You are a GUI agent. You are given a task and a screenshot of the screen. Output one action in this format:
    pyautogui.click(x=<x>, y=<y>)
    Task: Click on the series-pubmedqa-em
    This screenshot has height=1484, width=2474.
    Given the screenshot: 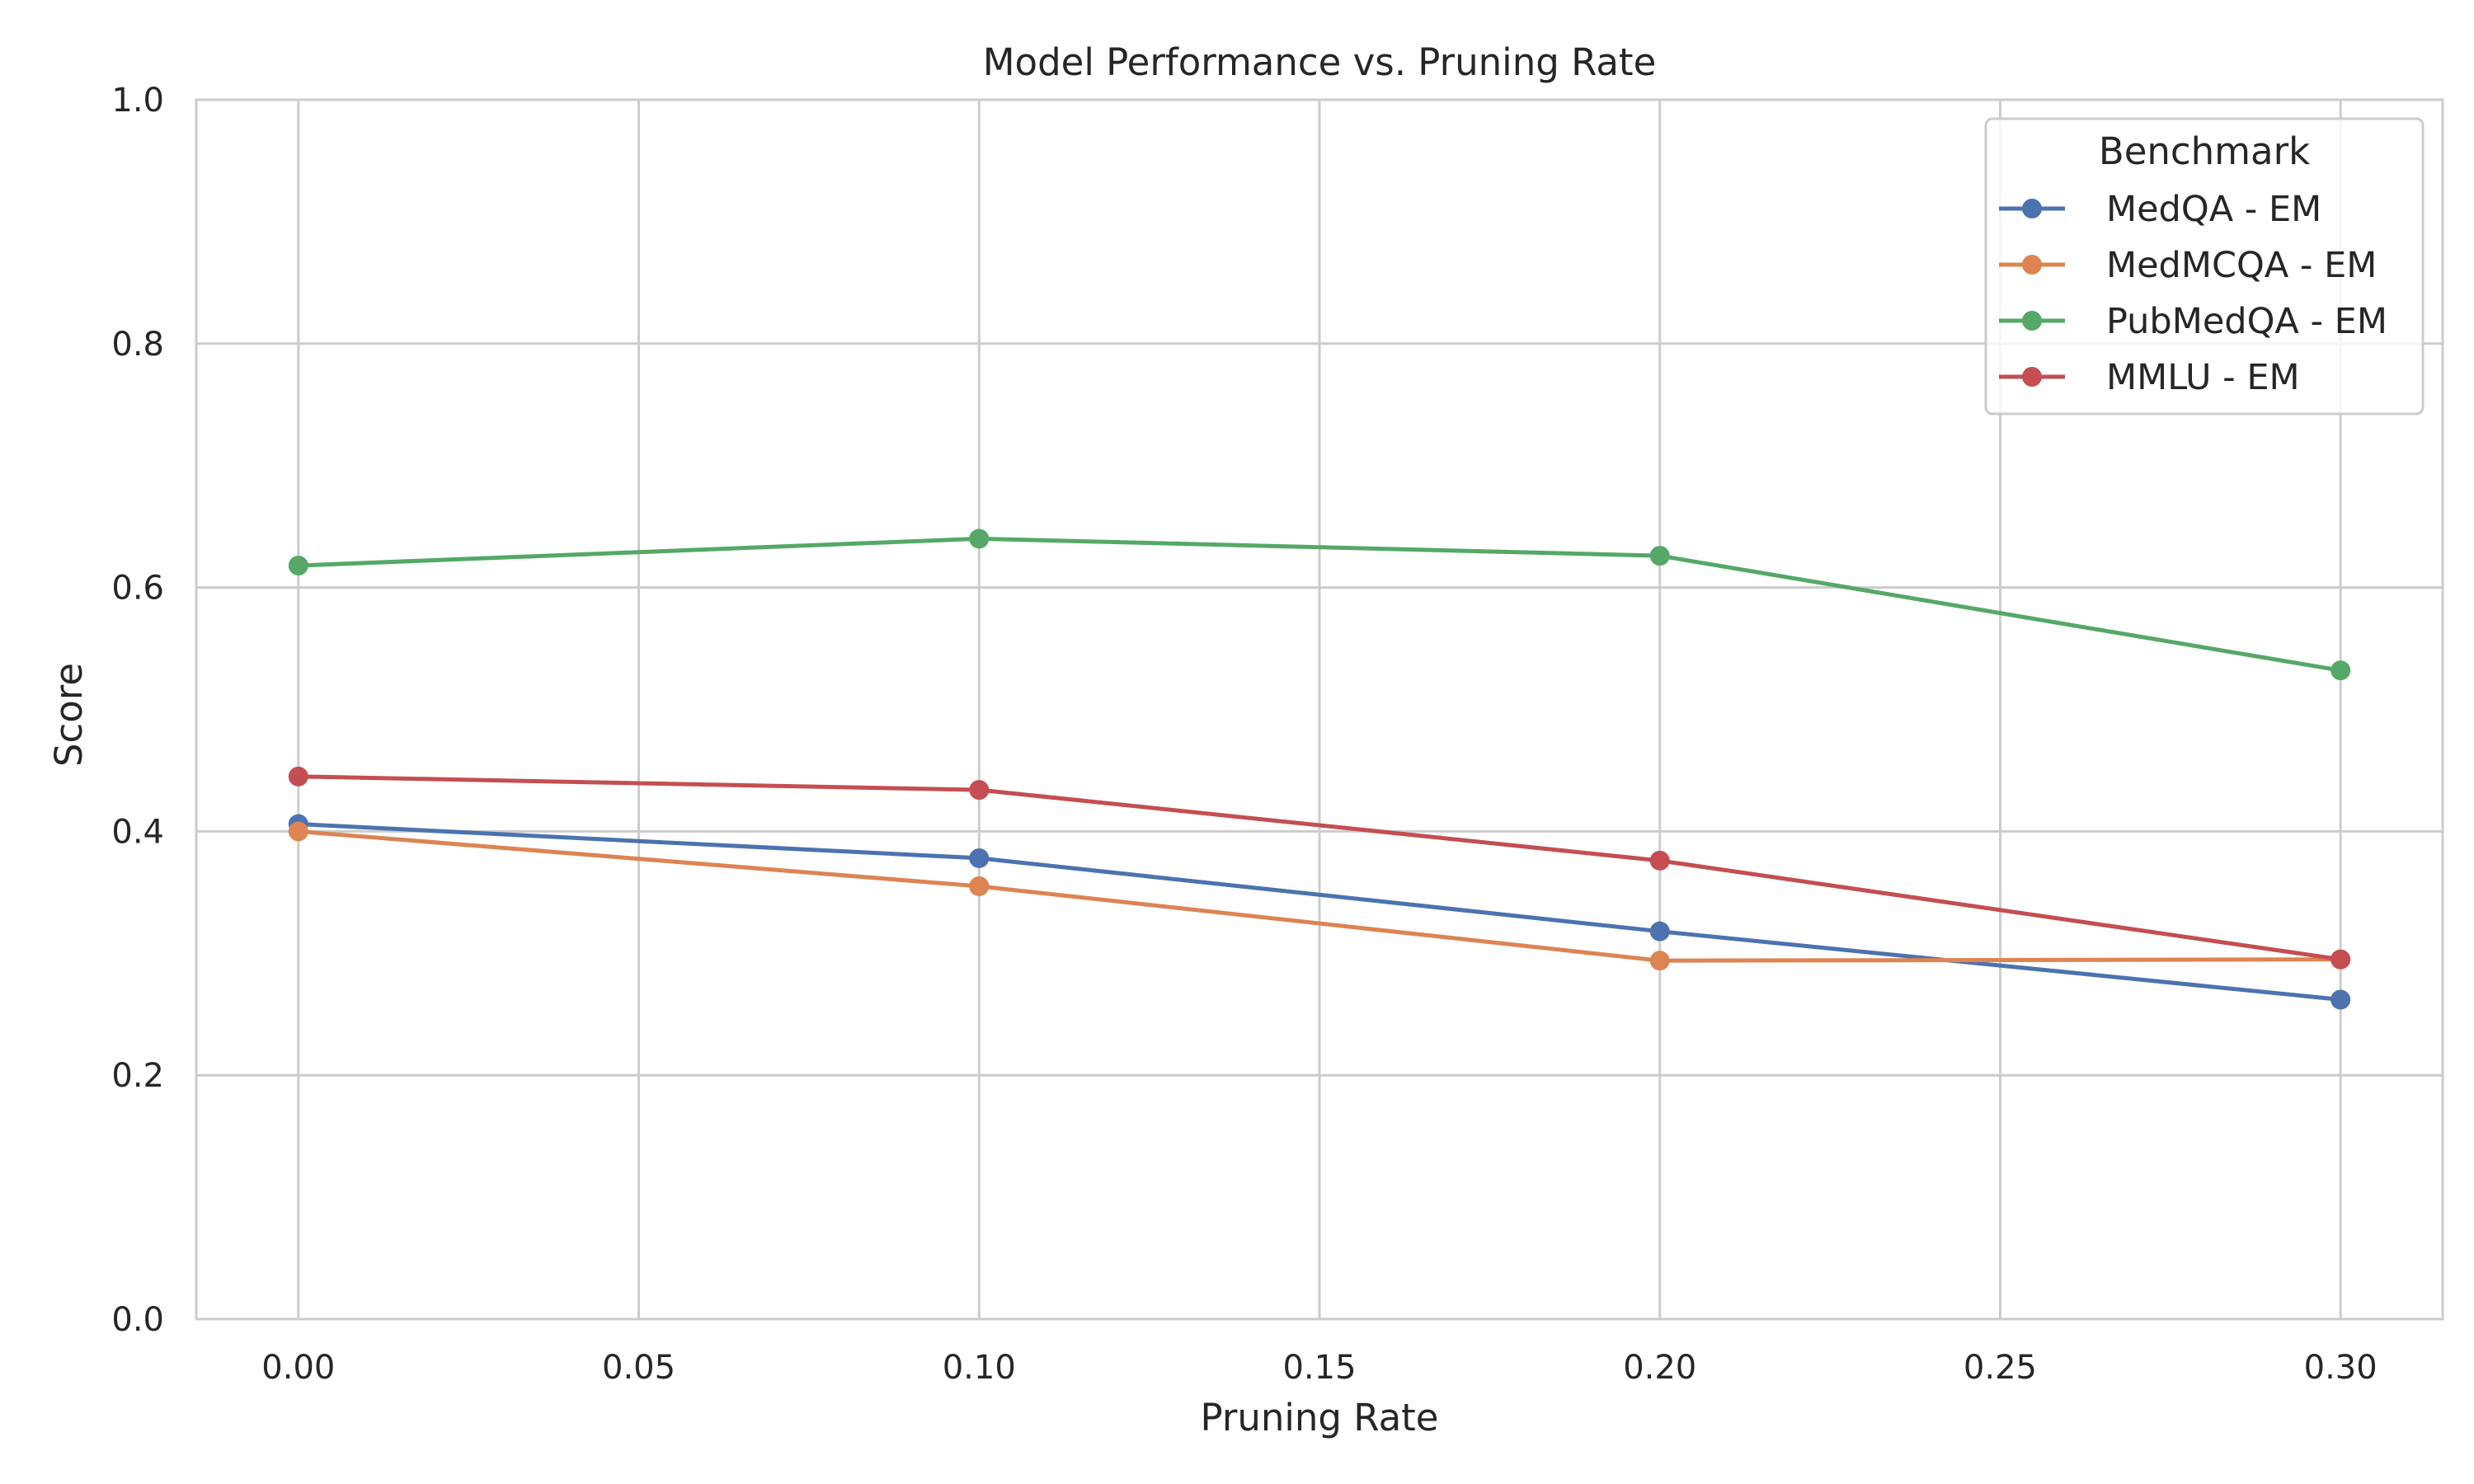 What is the action you would take?
    pyautogui.click(x=1319, y=604)
    